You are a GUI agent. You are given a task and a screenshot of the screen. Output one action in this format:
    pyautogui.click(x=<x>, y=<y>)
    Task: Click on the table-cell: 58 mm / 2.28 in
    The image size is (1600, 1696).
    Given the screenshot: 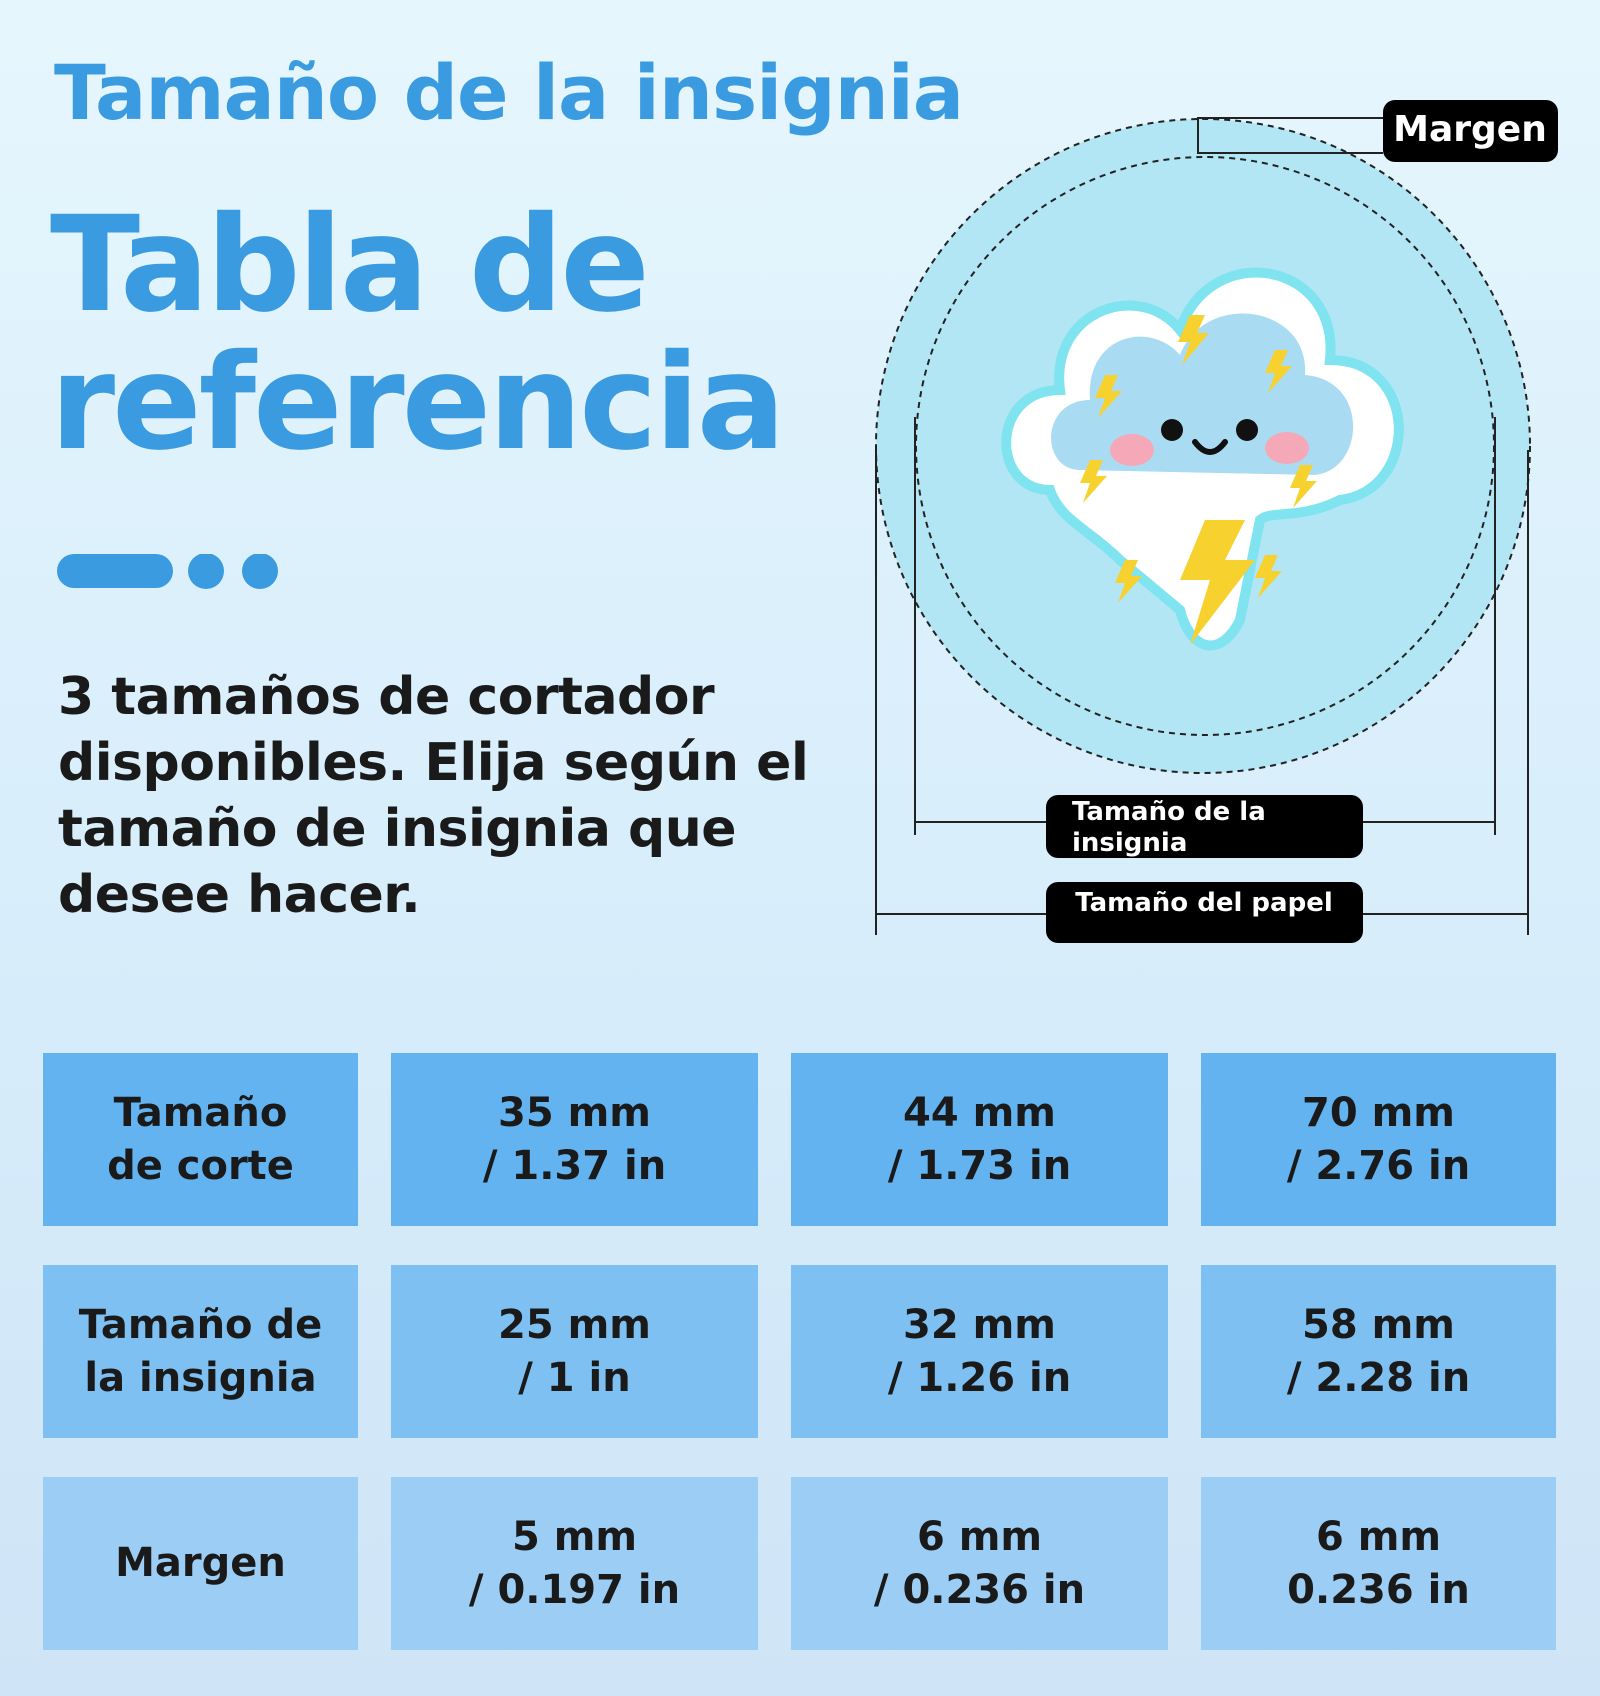 What is the action you would take?
    pyautogui.click(x=1378, y=1351)
    